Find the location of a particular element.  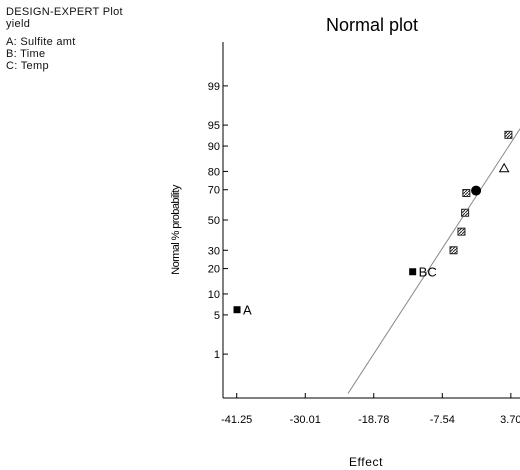

y-tick-label: 30 is located at coordinates (214, 251).